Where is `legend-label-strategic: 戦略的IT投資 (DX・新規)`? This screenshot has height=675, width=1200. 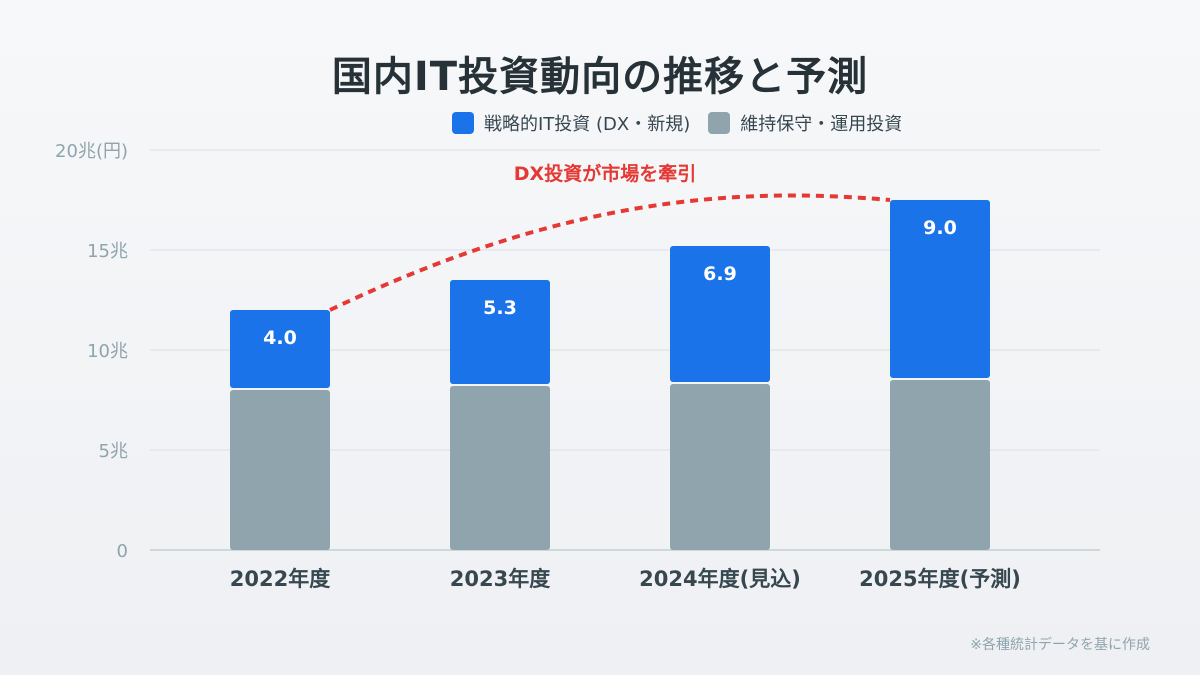
legend-label-strategic: 戦略的IT投資 (DX・新規) is located at coordinates (587, 124).